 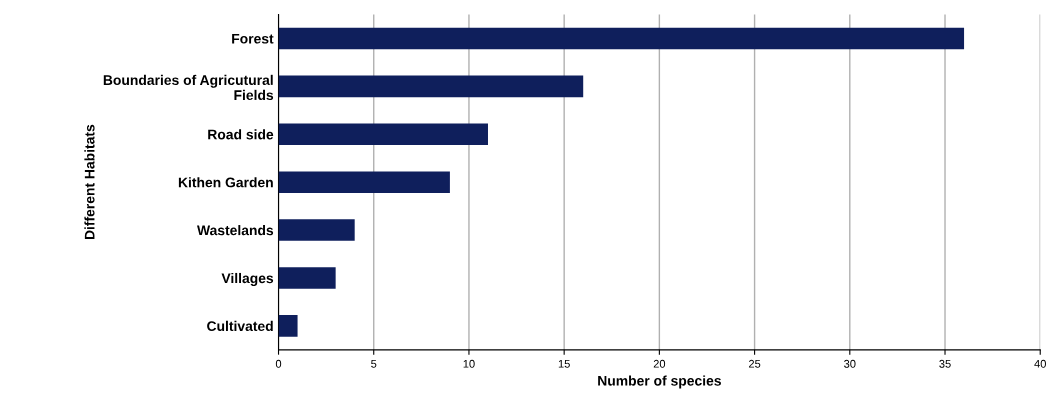 What do you see at coordinates (850, 363) in the screenshot?
I see `x-tick-label: 30` at bounding box center [850, 363].